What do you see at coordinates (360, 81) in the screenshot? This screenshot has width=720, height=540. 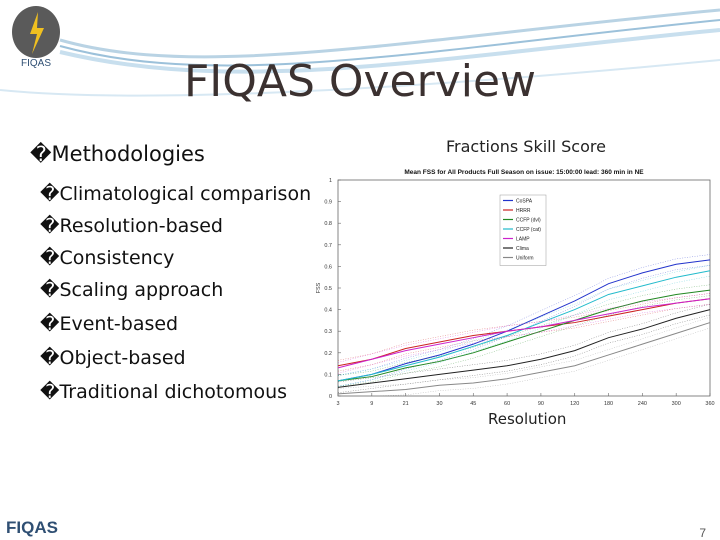 I see `slide-title: FIQAS Overview` at bounding box center [360, 81].